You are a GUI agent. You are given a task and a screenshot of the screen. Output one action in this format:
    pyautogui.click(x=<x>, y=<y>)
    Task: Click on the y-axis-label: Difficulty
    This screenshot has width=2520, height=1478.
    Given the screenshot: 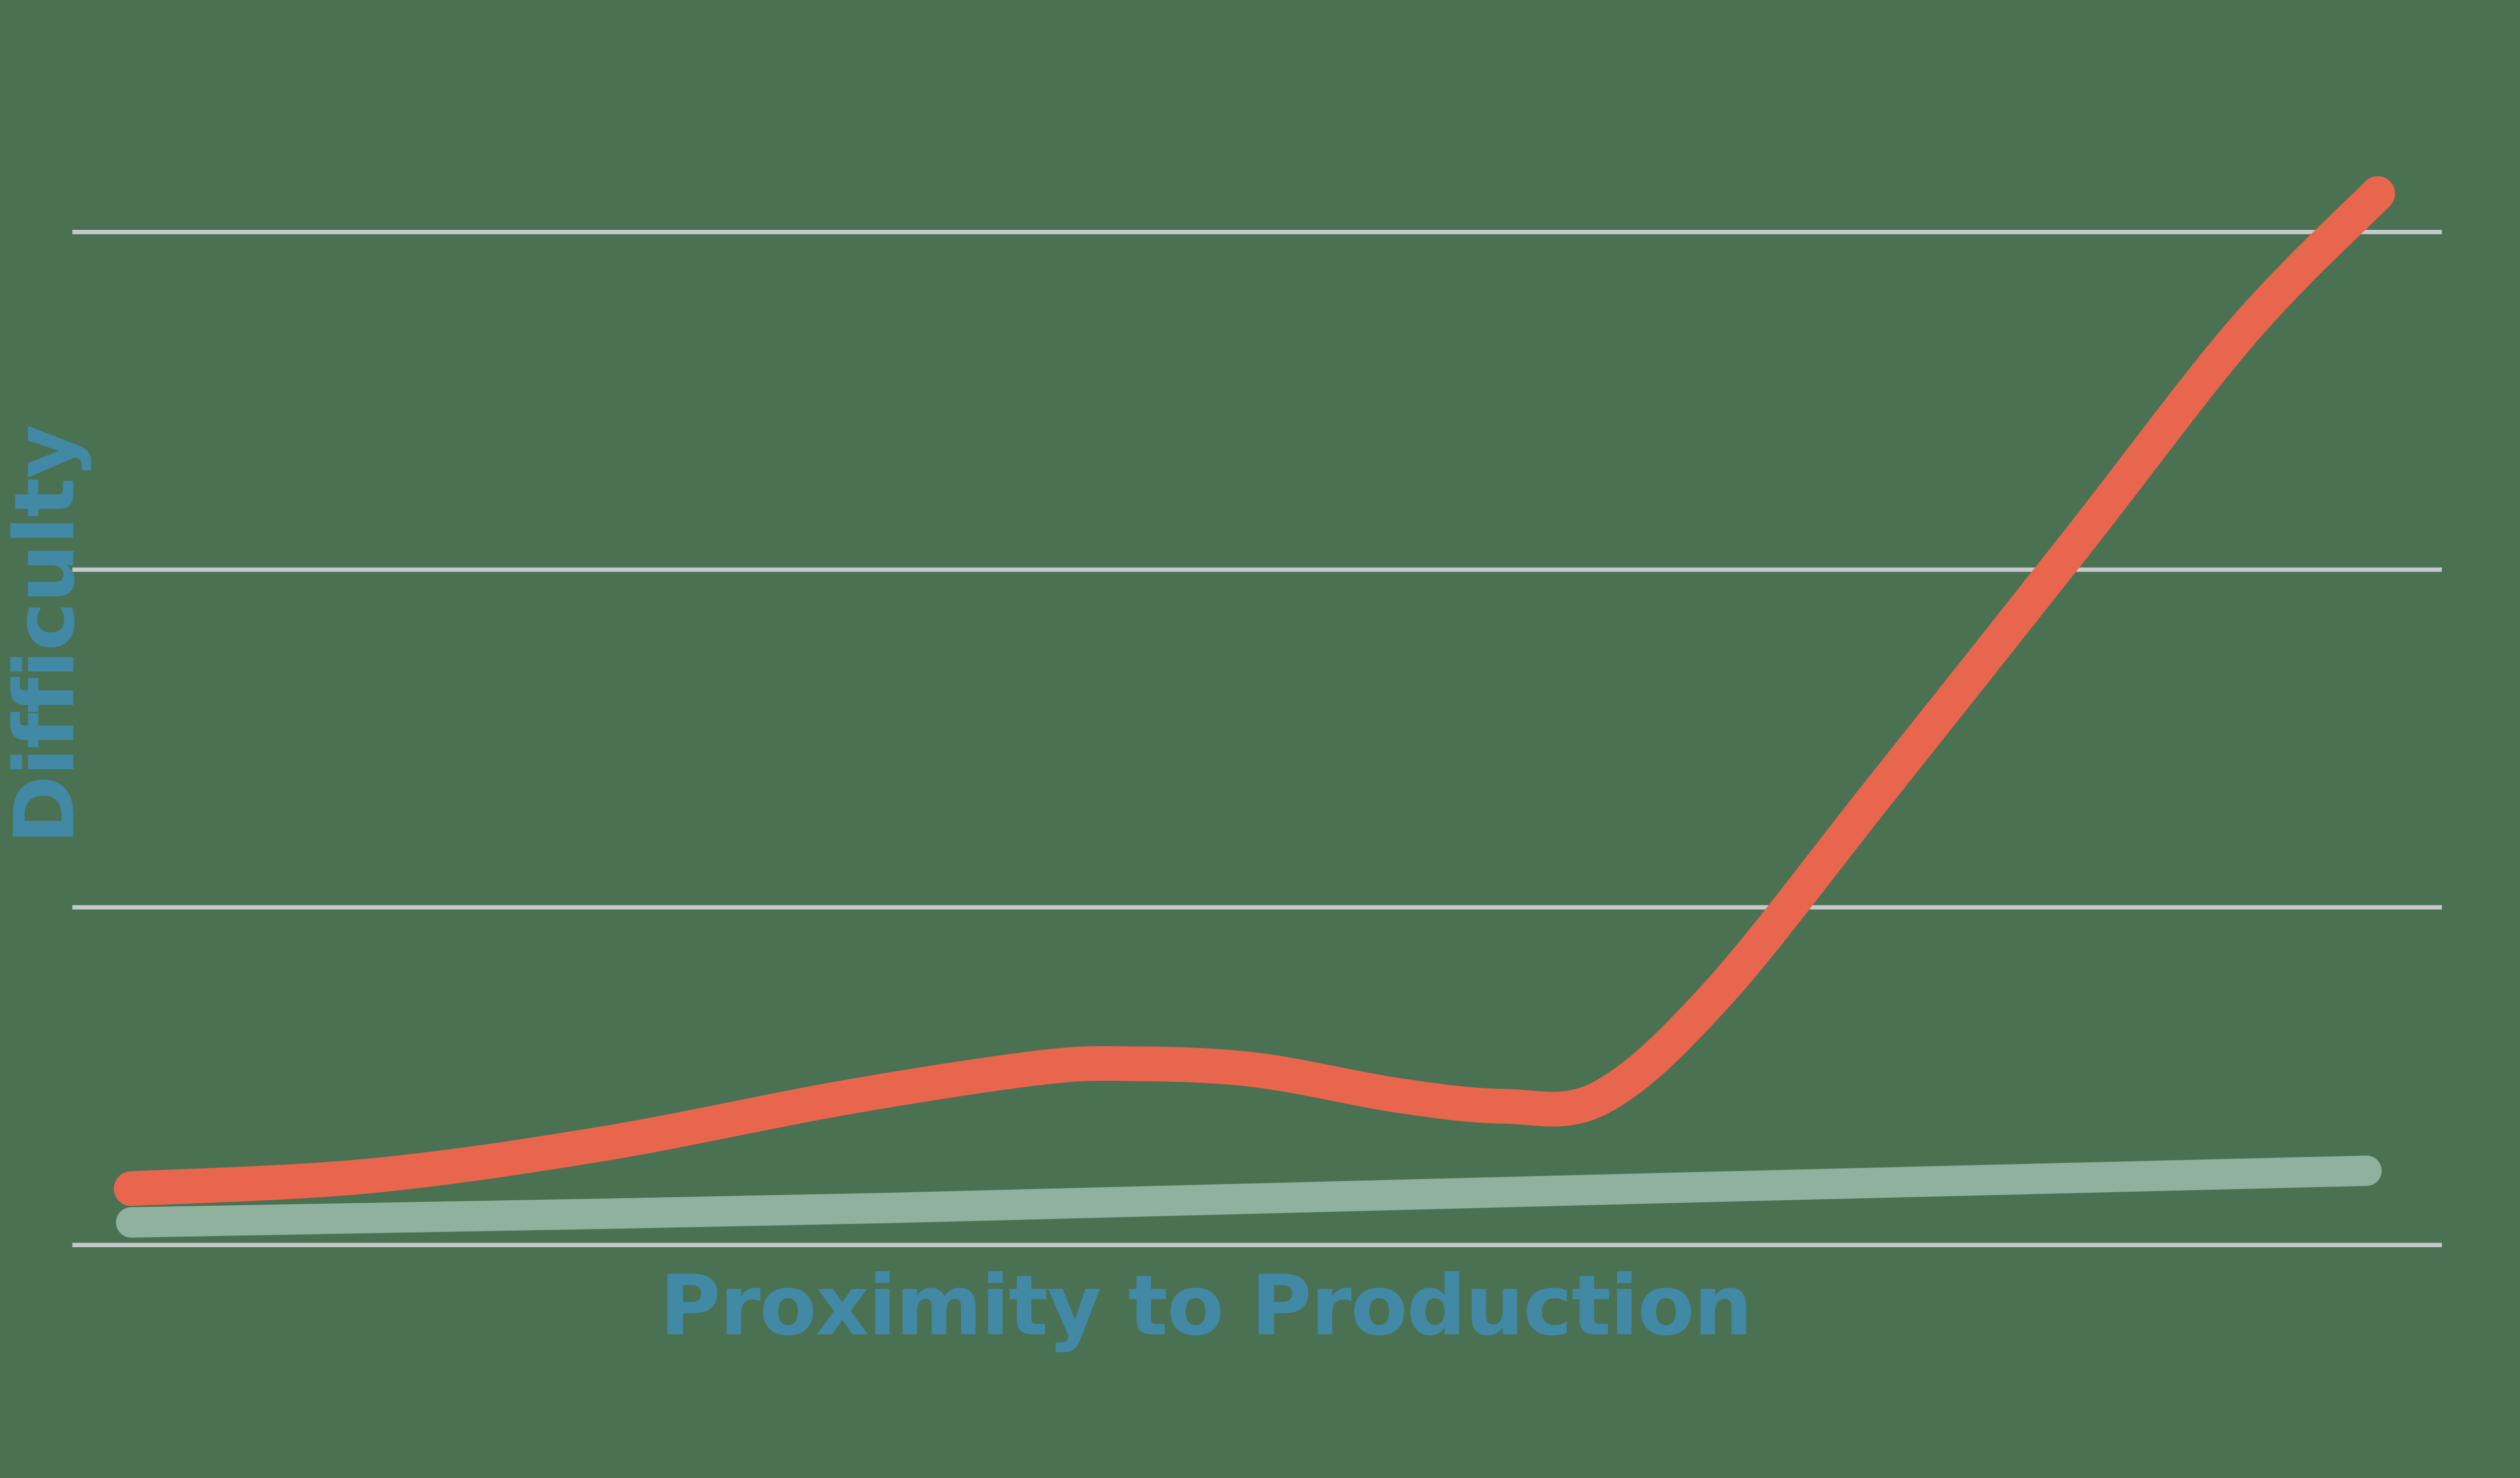 What is the action you would take?
    pyautogui.click(x=46, y=634)
    